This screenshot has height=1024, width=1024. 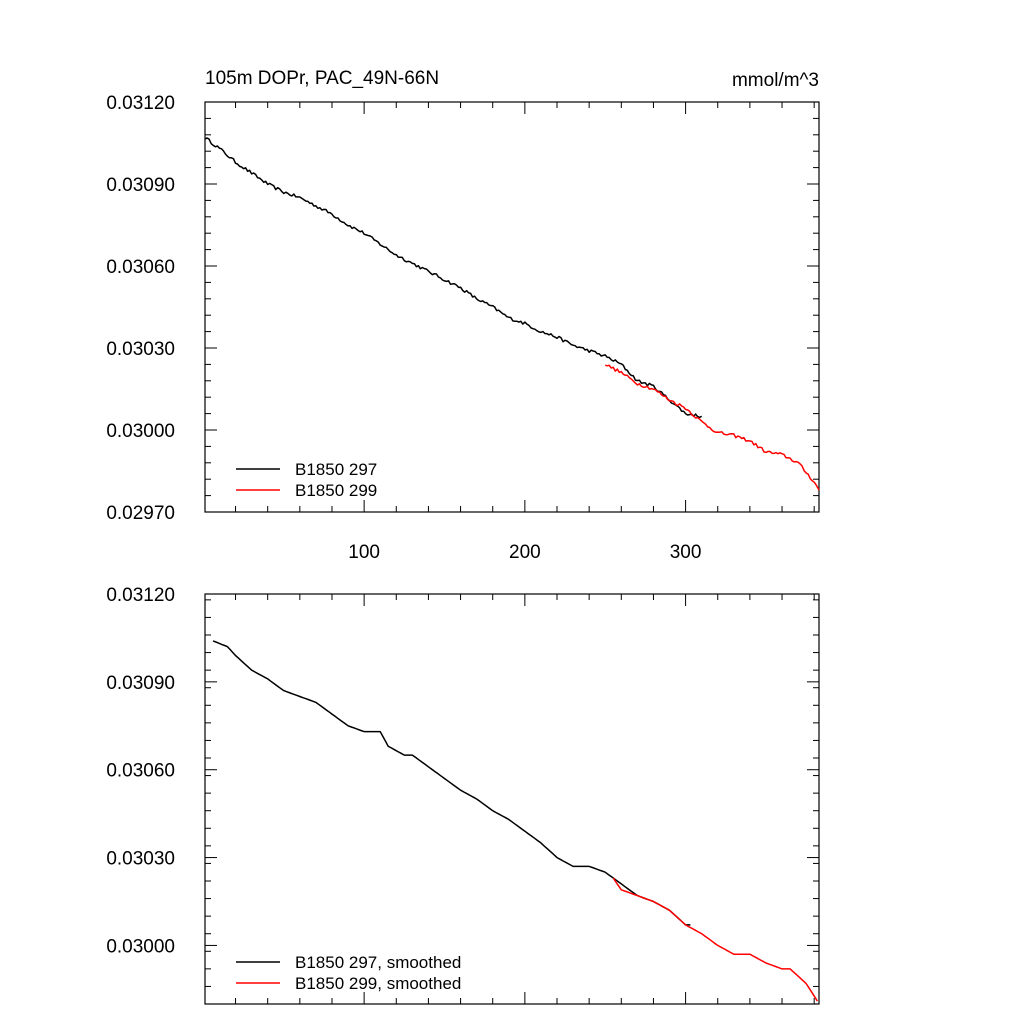 What do you see at coordinates (686, 552) in the screenshot?
I see `top-xtick-label: 300` at bounding box center [686, 552].